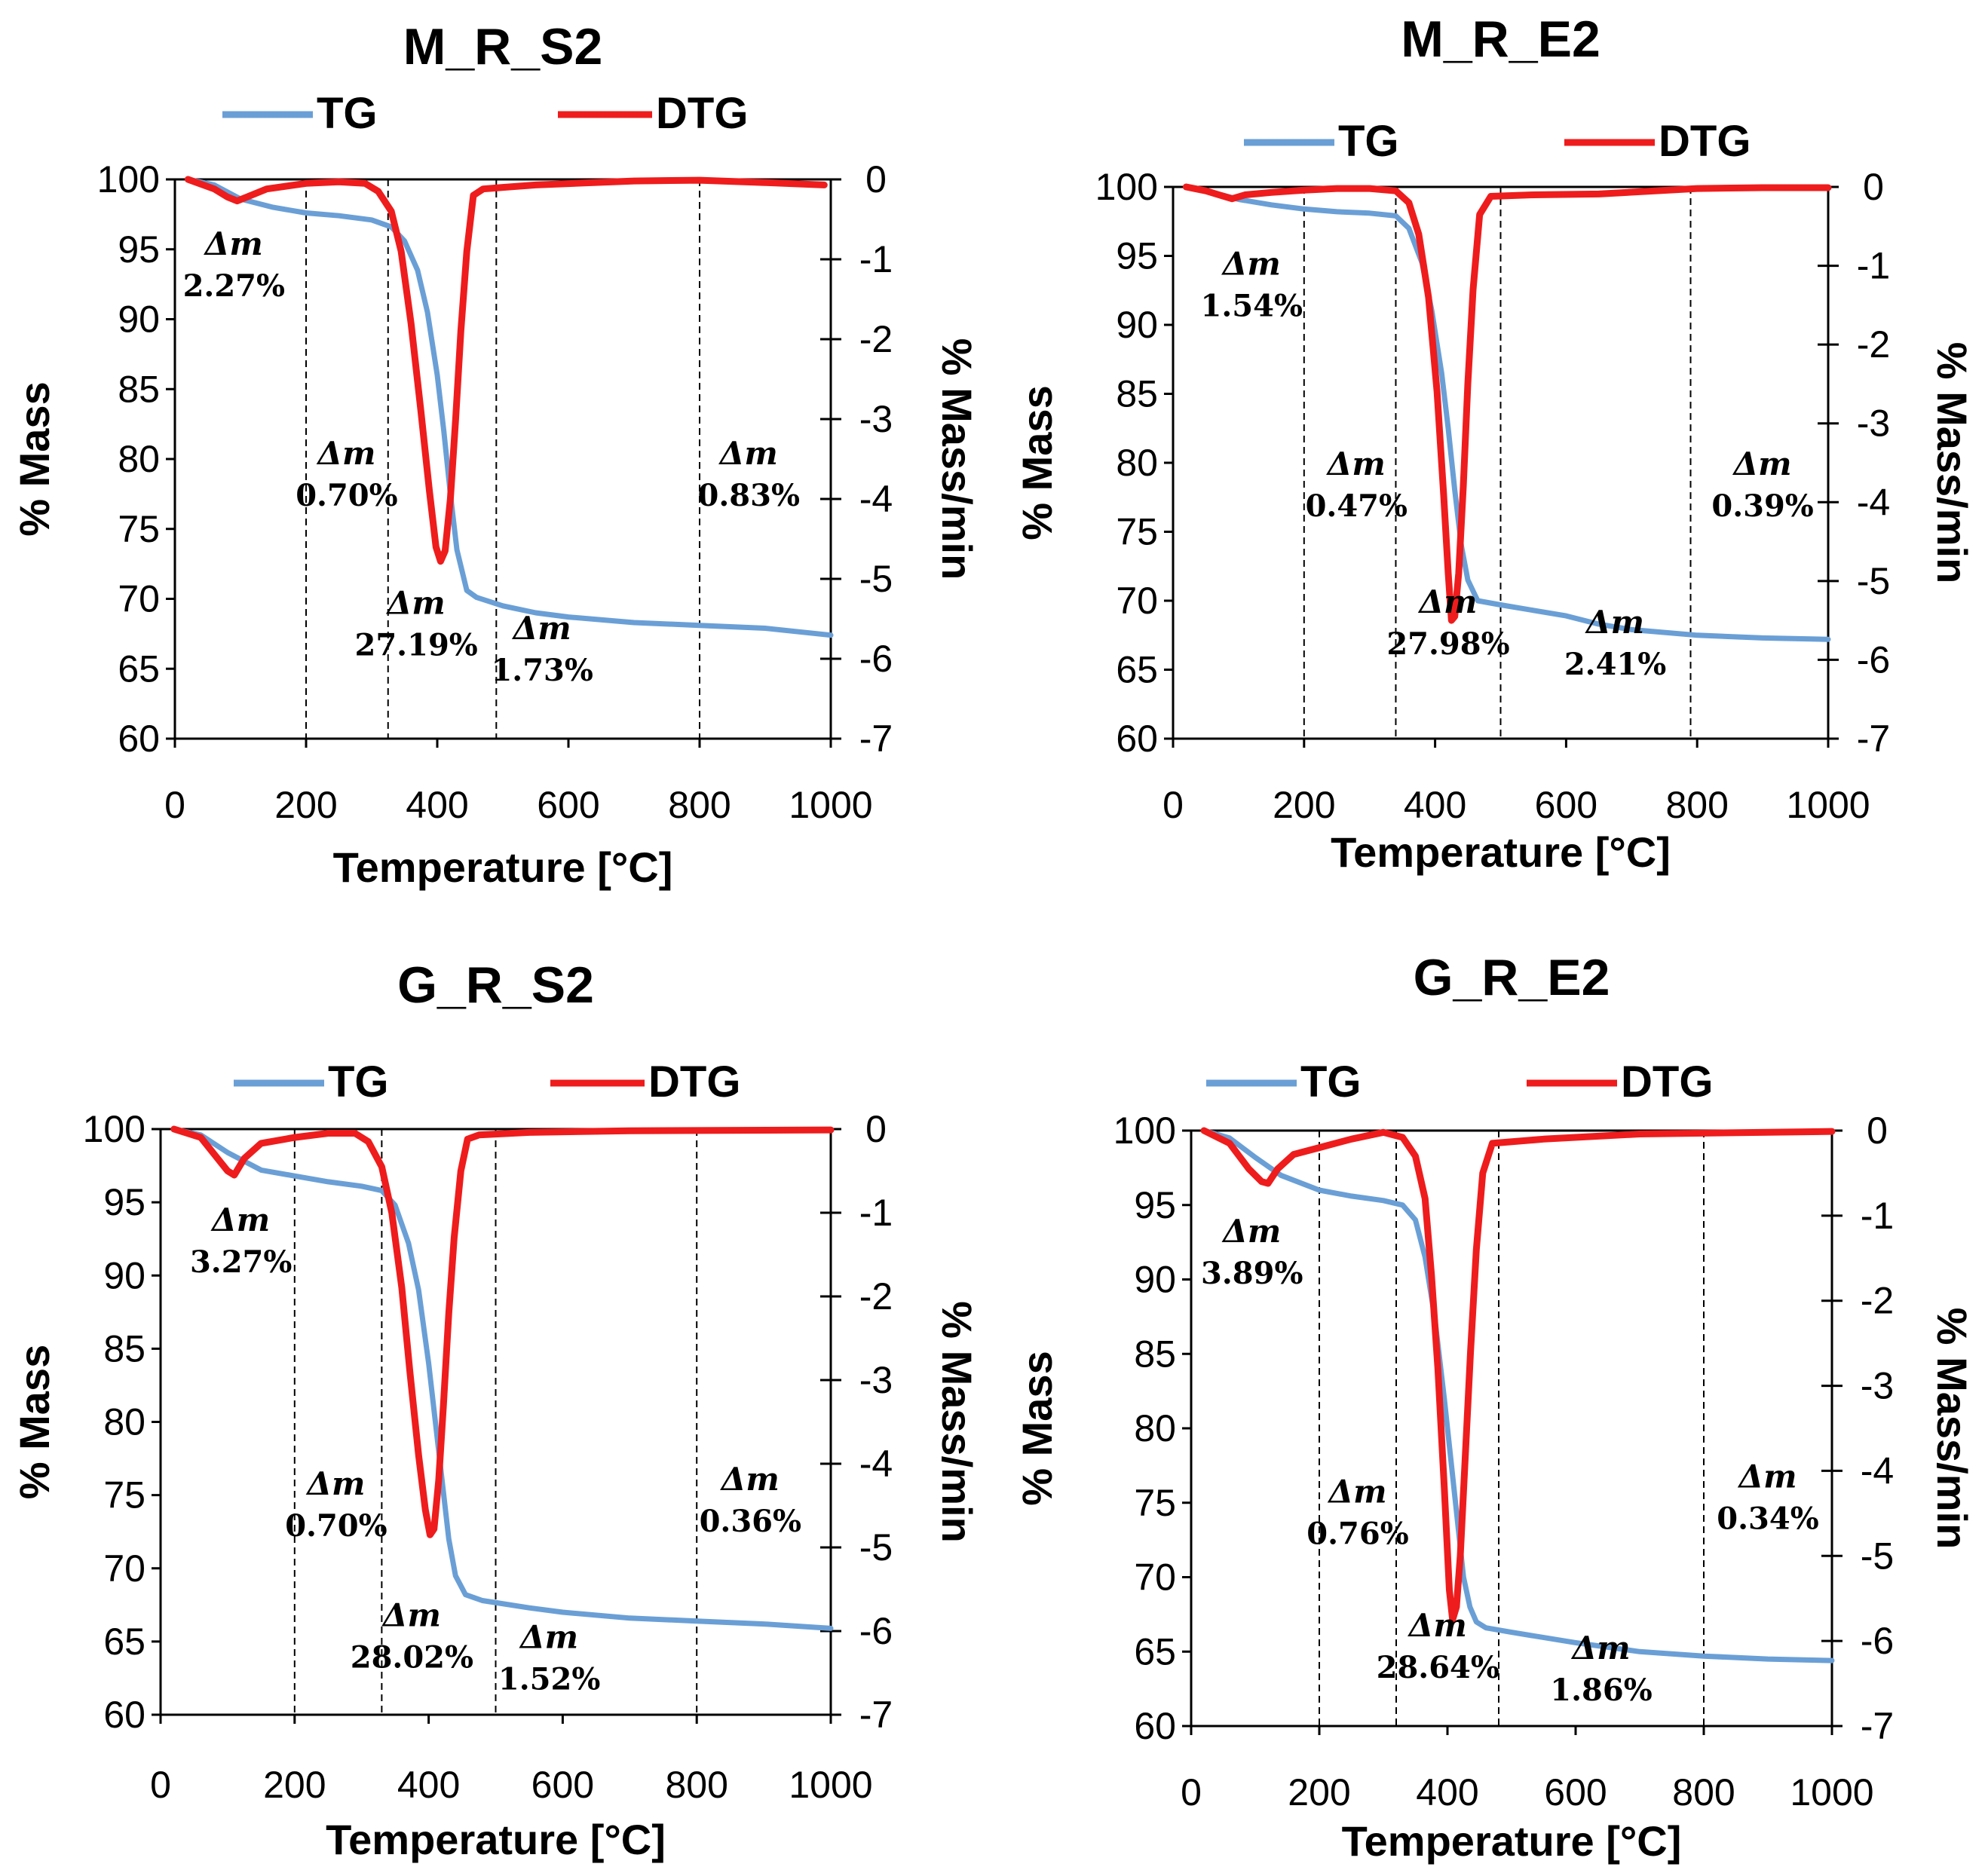 The height and width of the screenshot is (1870, 1988). Describe the element at coordinates (503, 46) in the screenshot. I see `chart-title: M_R_S2` at that location.